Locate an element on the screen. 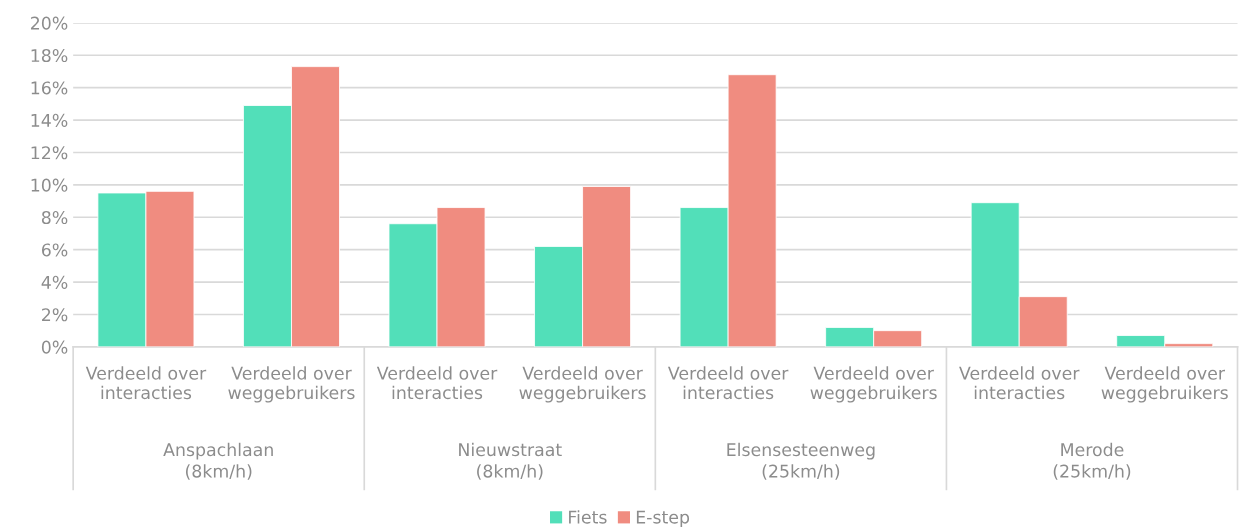  y-tick-label: 10% is located at coordinates (49, 185).